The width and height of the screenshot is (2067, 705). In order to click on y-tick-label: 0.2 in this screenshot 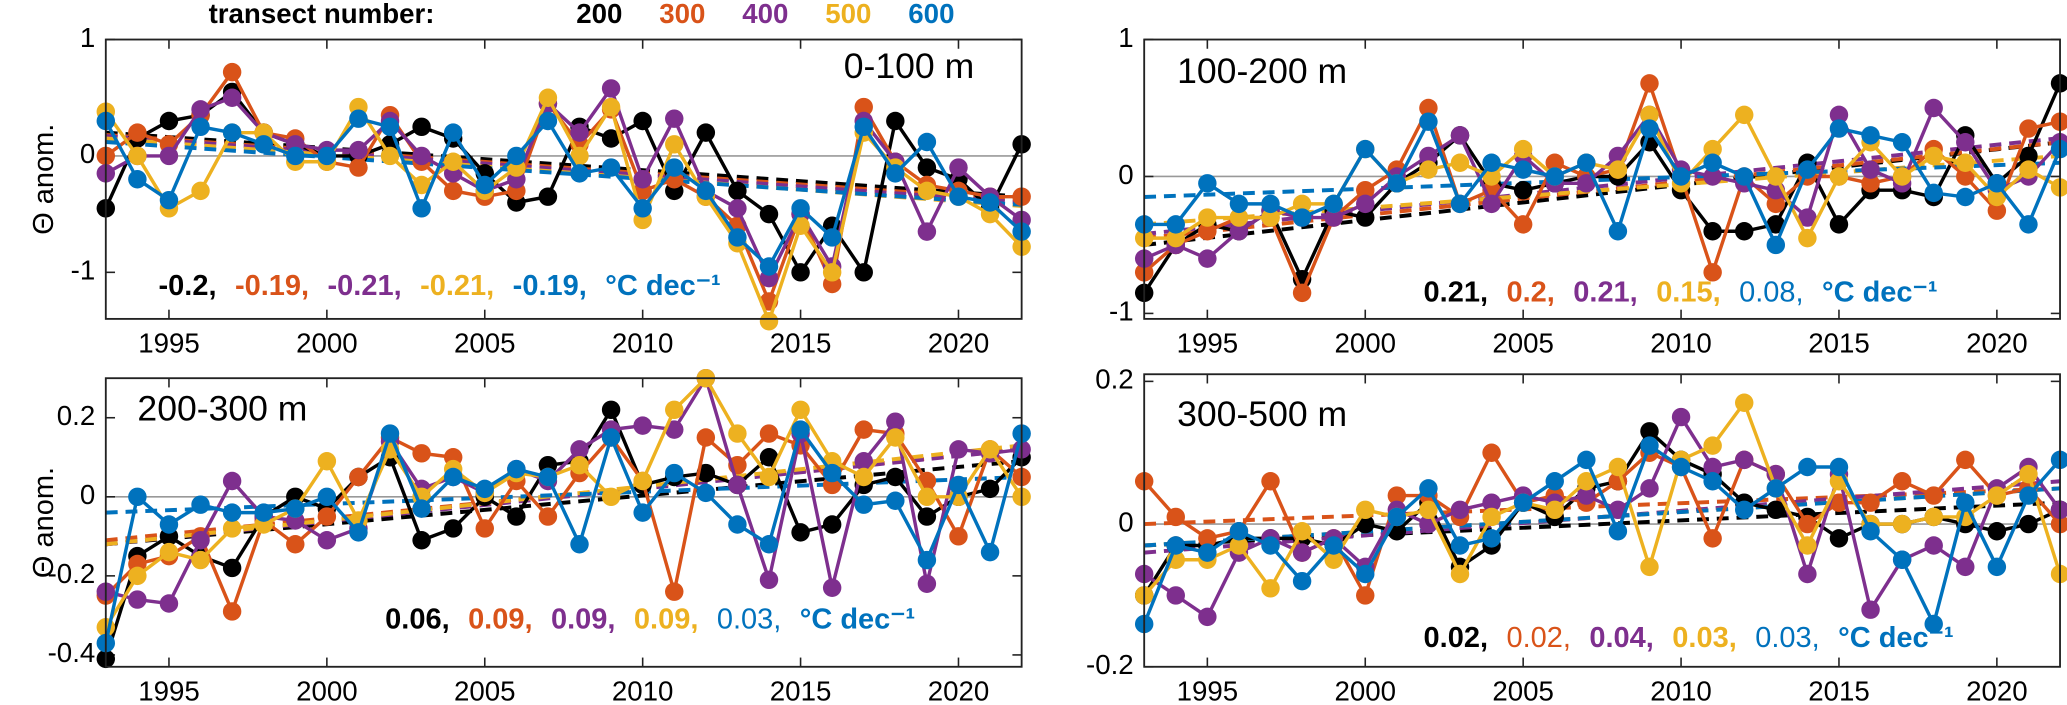, I will do `click(1114, 379)`.